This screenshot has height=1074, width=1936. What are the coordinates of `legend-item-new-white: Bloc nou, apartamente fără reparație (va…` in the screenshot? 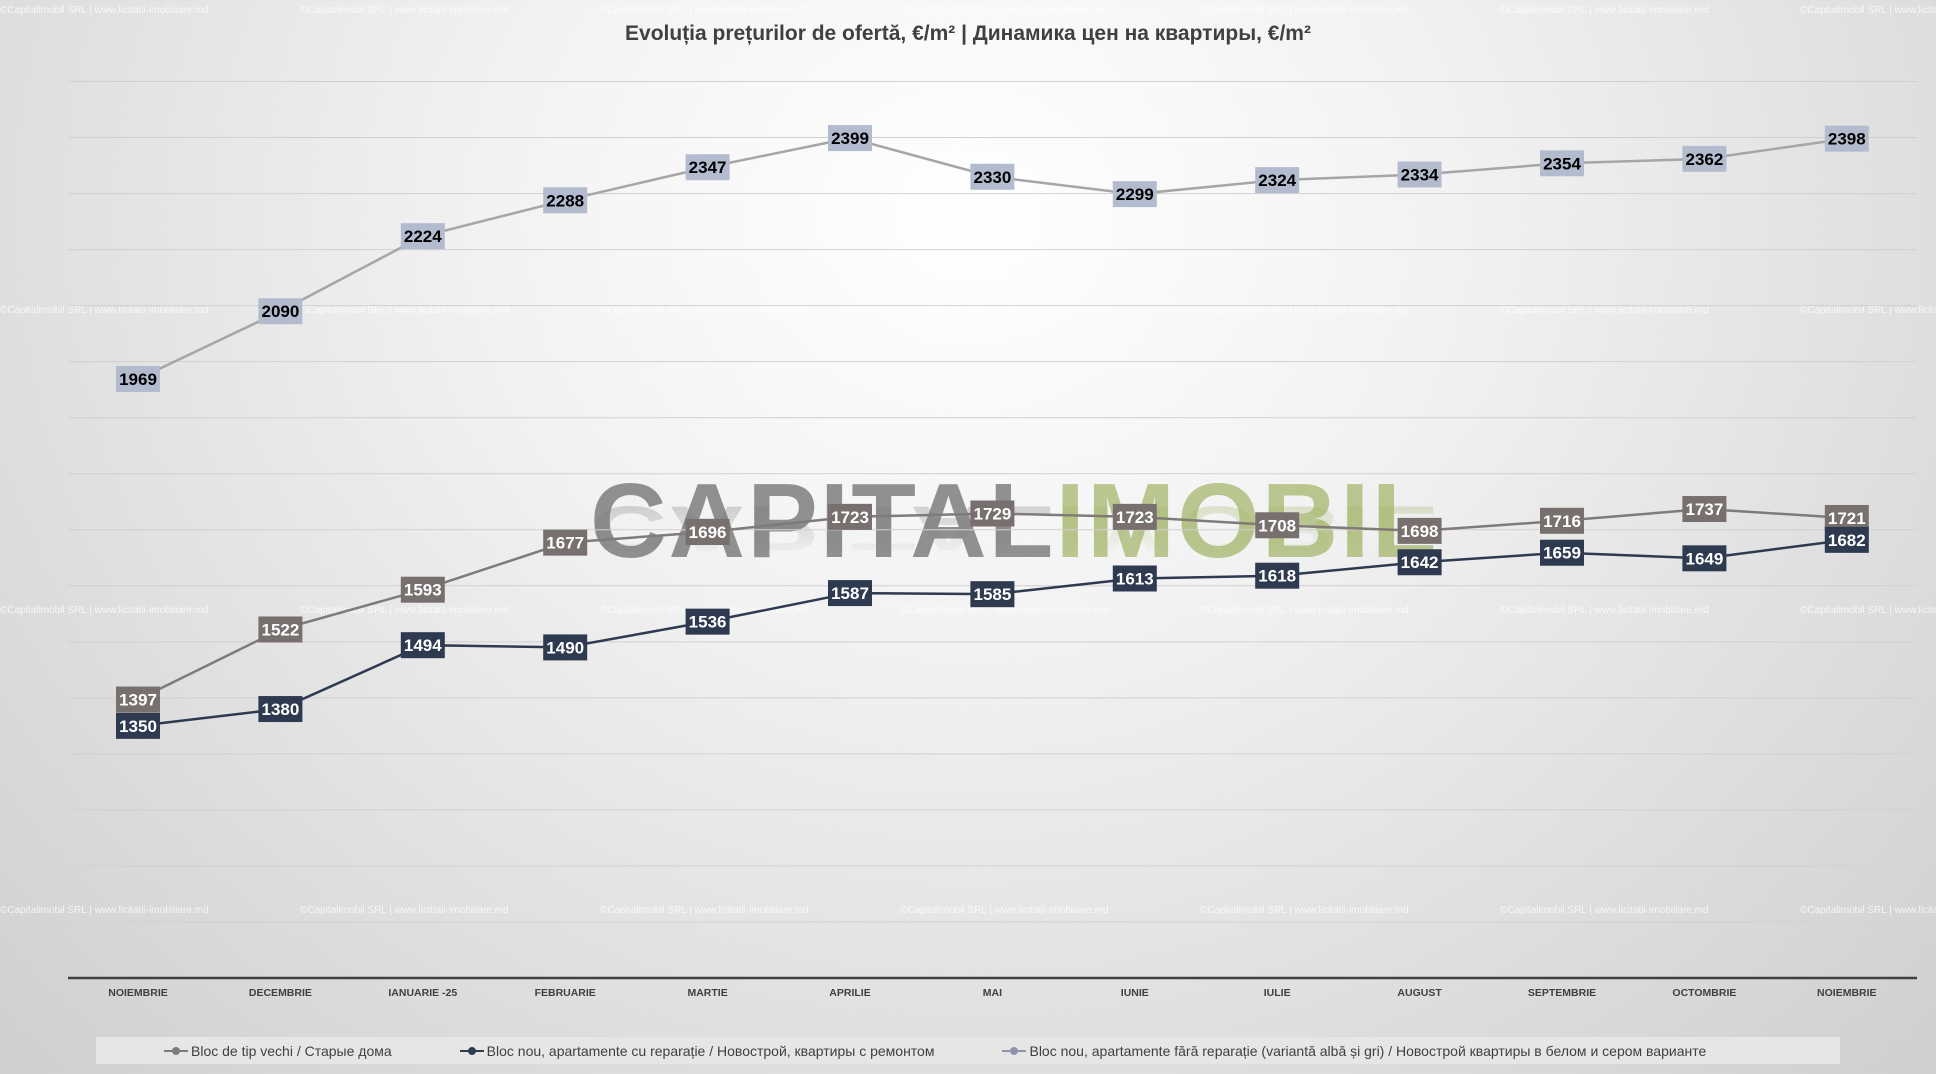 It's located at (1354, 1051).